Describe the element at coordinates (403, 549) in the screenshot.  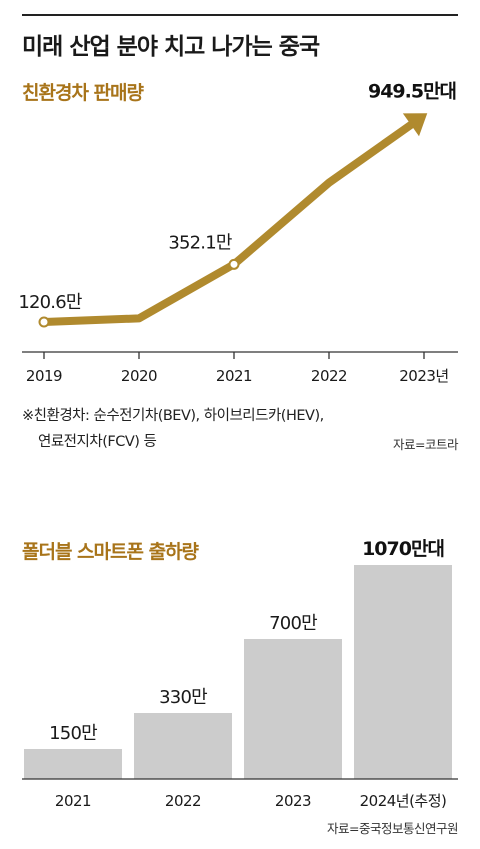
I see `bar-data-label: 1070만대` at that location.